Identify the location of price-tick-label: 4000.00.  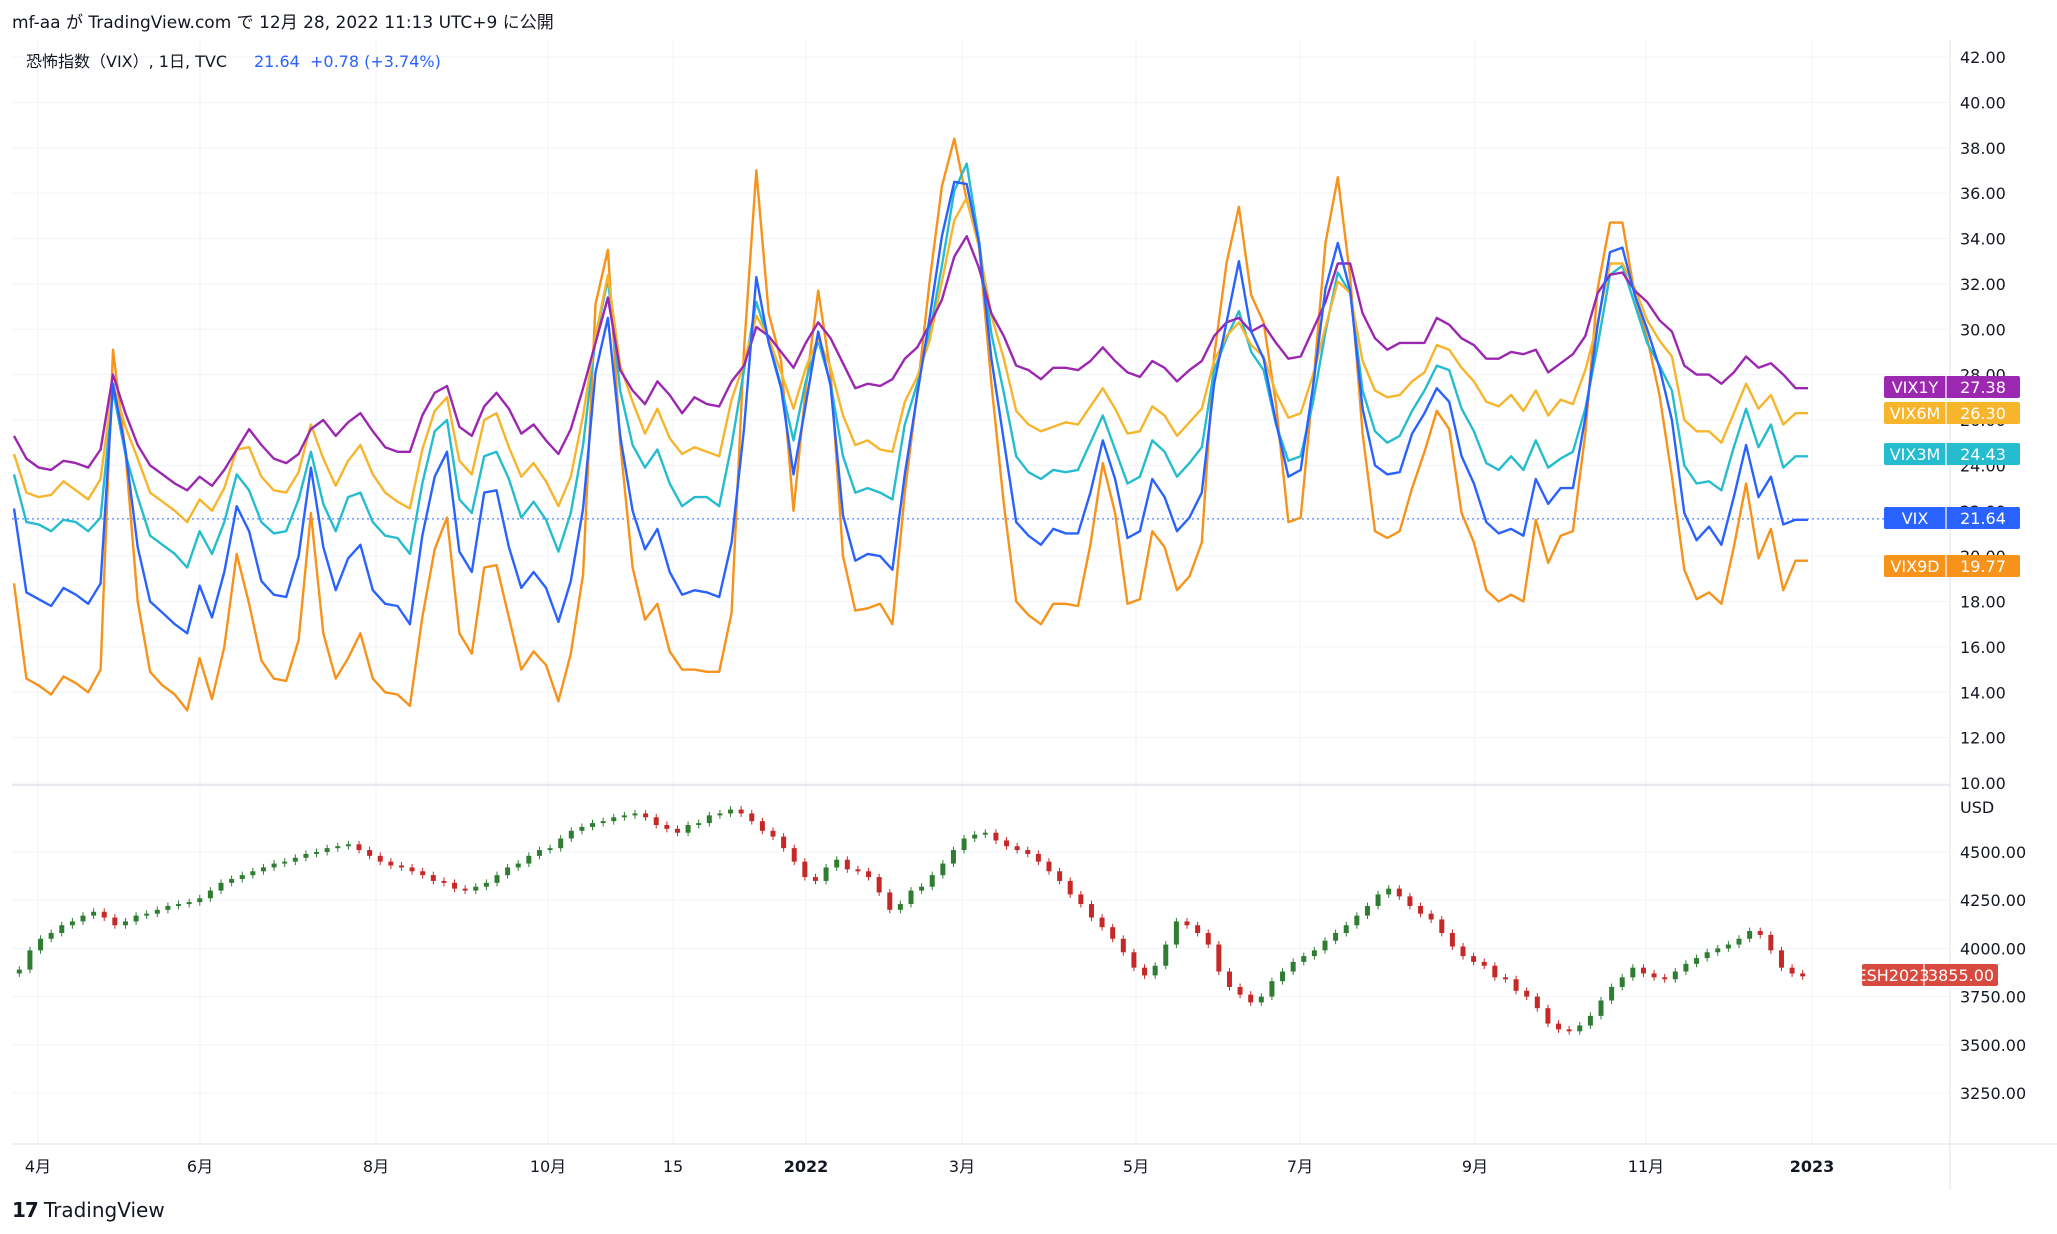
(1993, 948).